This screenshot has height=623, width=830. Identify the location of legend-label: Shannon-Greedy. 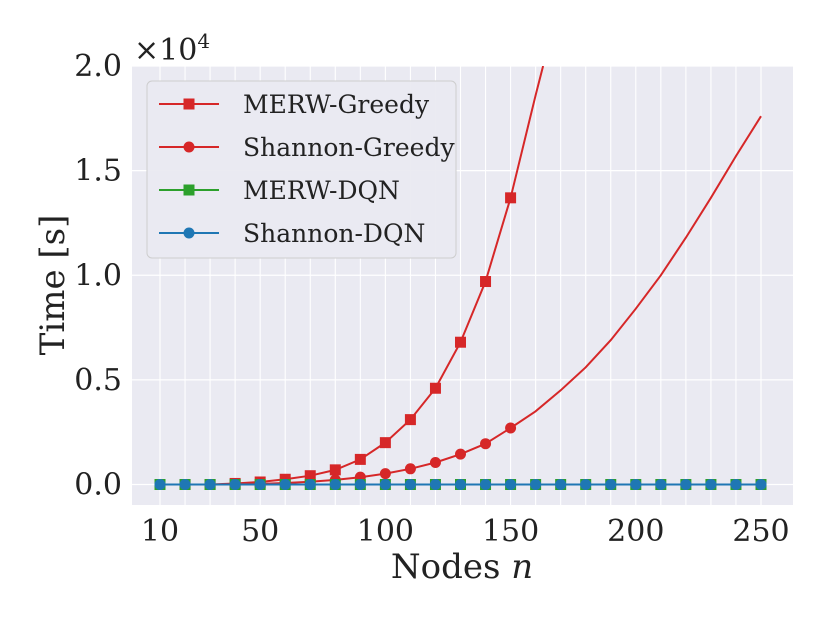
(349, 147).